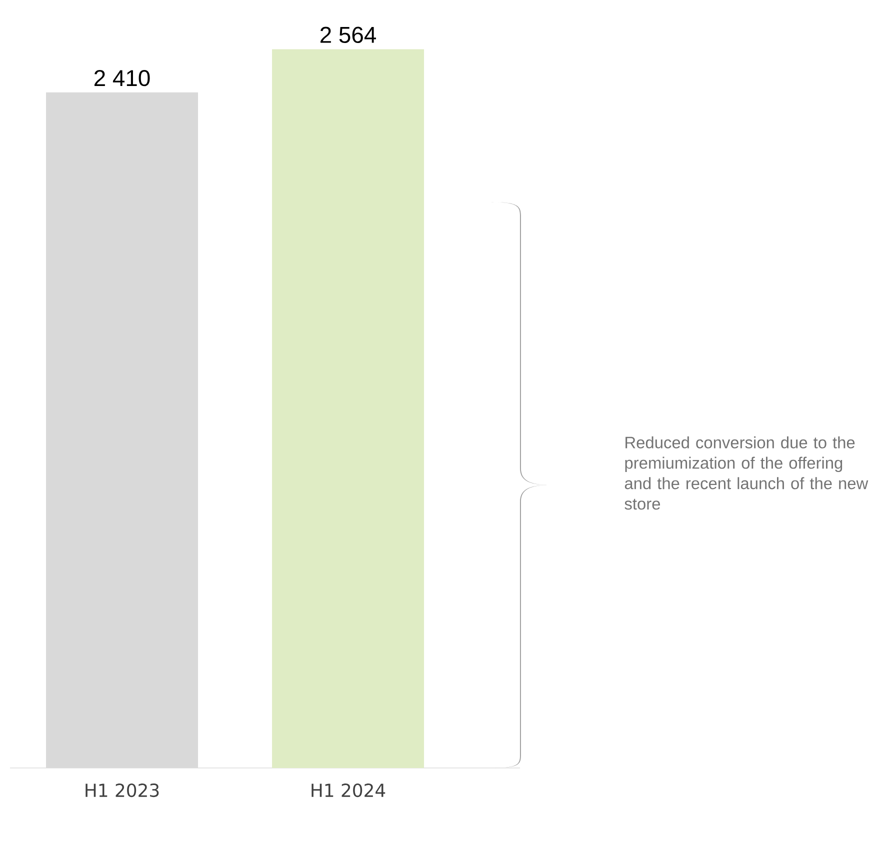 This screenshot has height=853, width=894. Describe the element at coordinates (348, 35) in the screenshot. I see `data-label: 2 564` at that location.